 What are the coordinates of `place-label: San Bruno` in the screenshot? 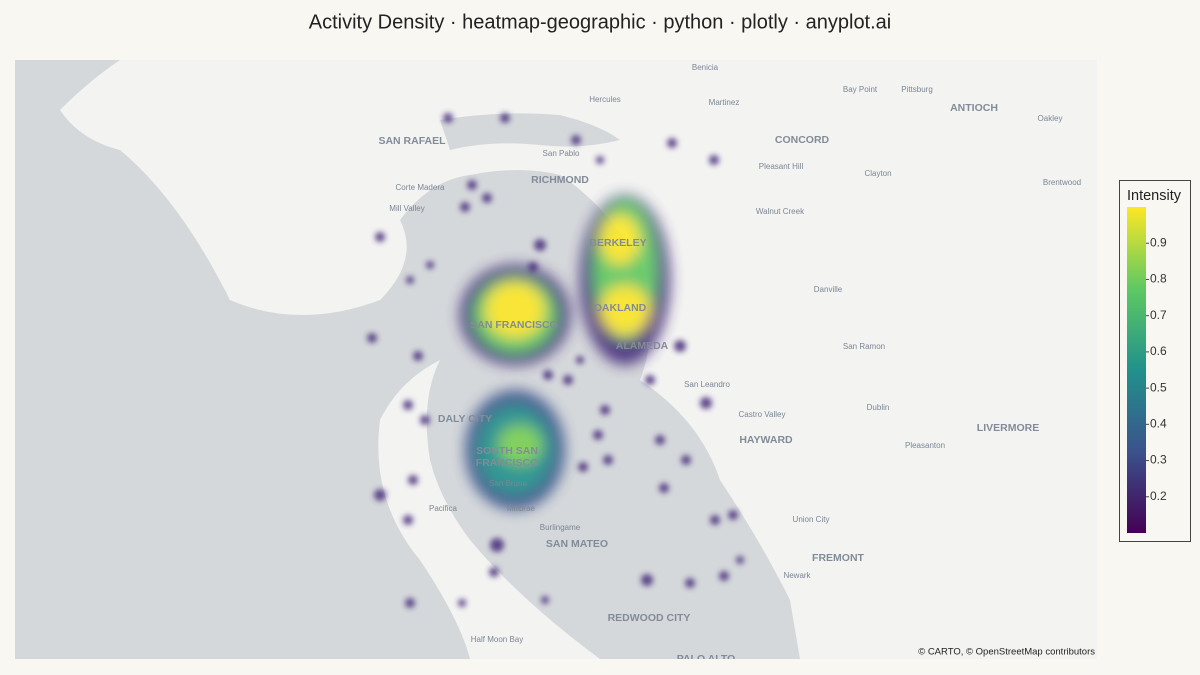 It's located at (508, 483).